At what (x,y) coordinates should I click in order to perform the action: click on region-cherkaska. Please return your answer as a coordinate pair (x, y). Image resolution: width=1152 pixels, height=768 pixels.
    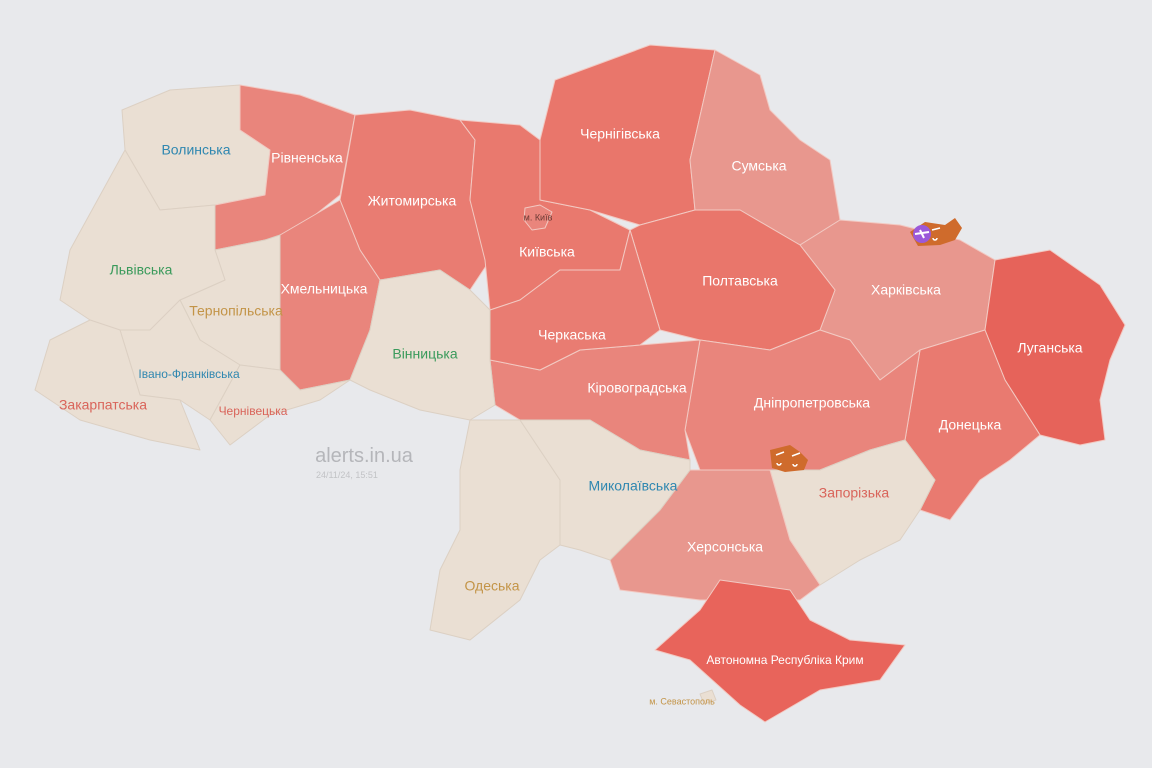
    Looking at the image, I should click on (575, 300).